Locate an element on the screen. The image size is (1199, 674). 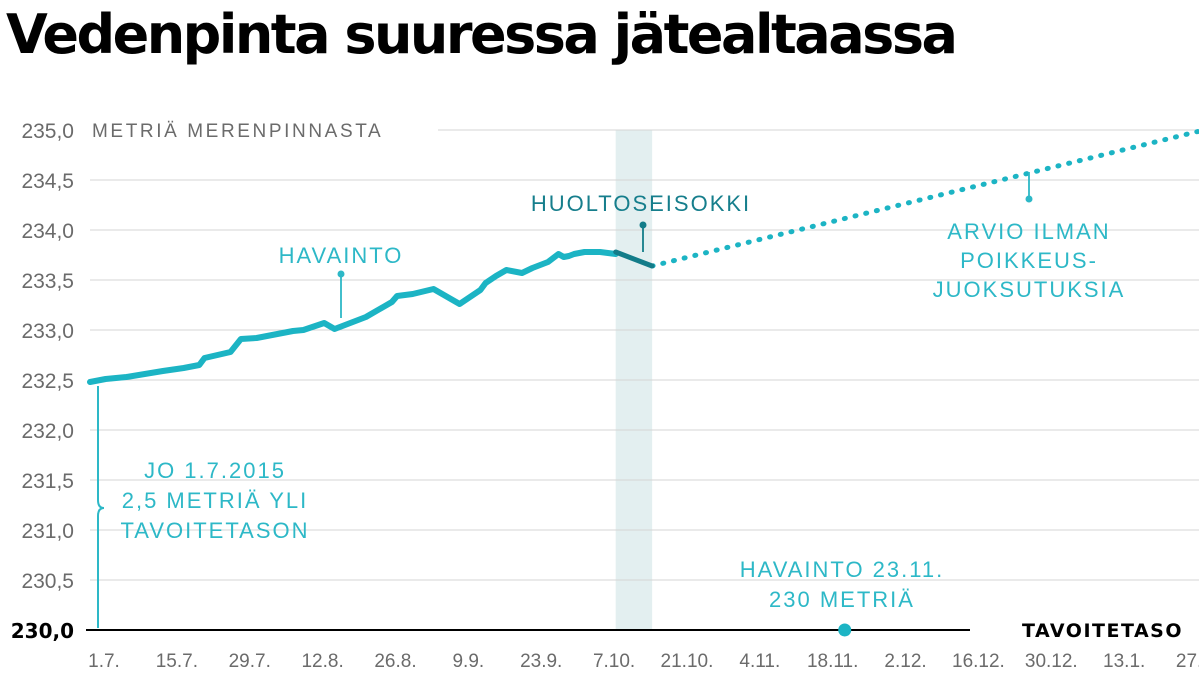
x-tick-label: 21.10. is located at coordinates (687, 661).